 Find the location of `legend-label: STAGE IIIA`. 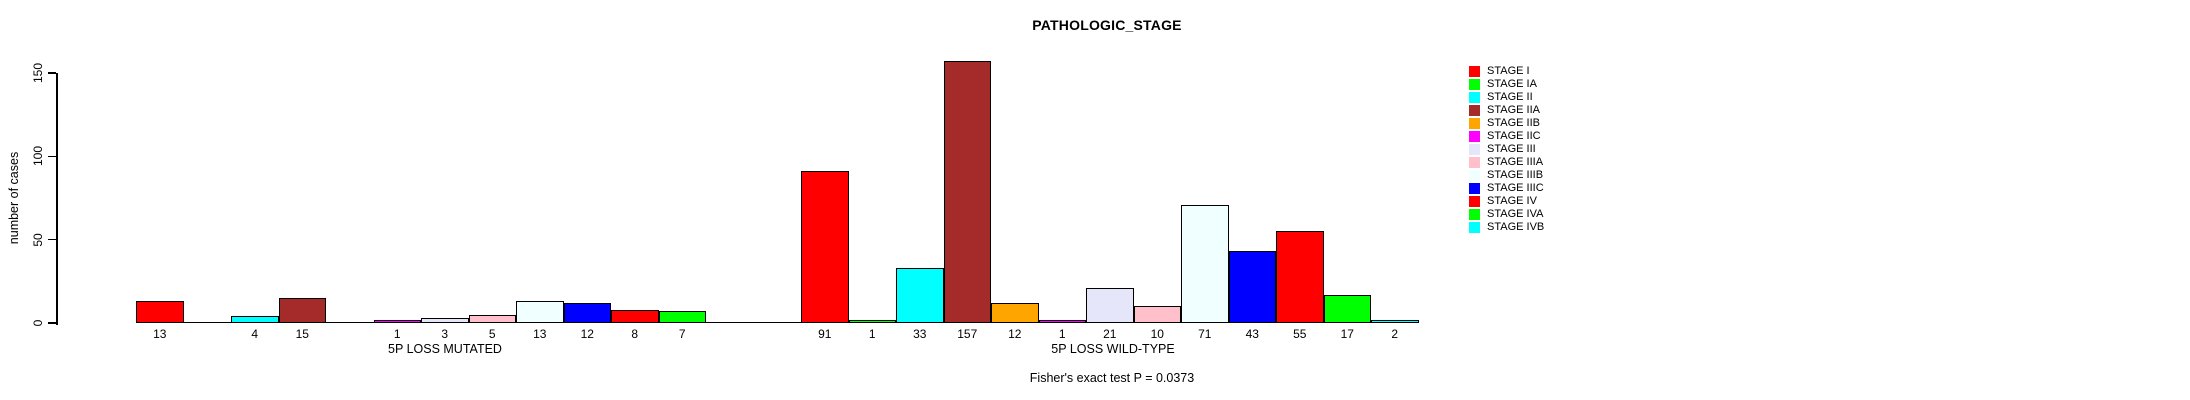

legend-label: STAGE IIIA is located at coordinates (1515, 162).